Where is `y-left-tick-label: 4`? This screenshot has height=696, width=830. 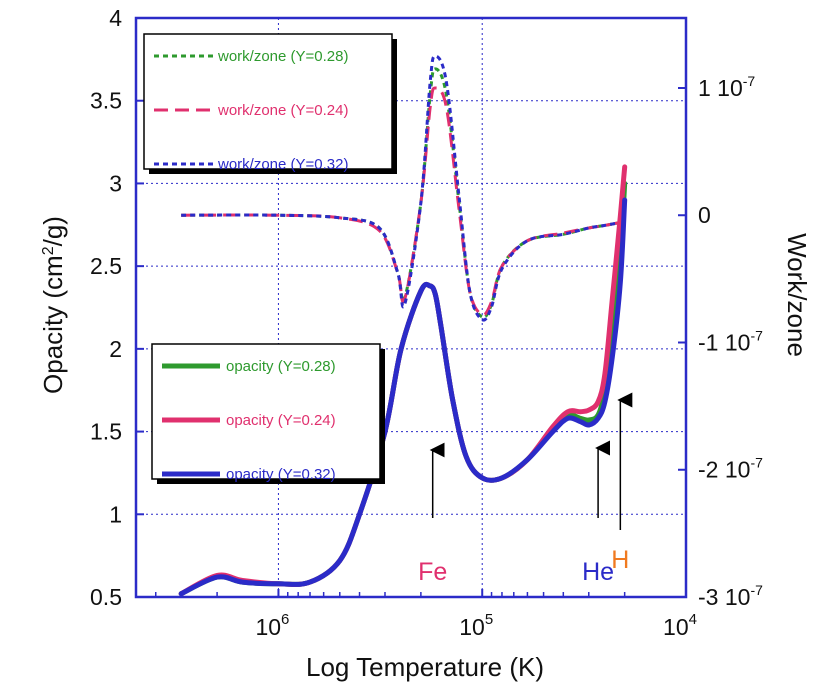
y-left-tick-label: 4 is located at coordinates (115, 18).